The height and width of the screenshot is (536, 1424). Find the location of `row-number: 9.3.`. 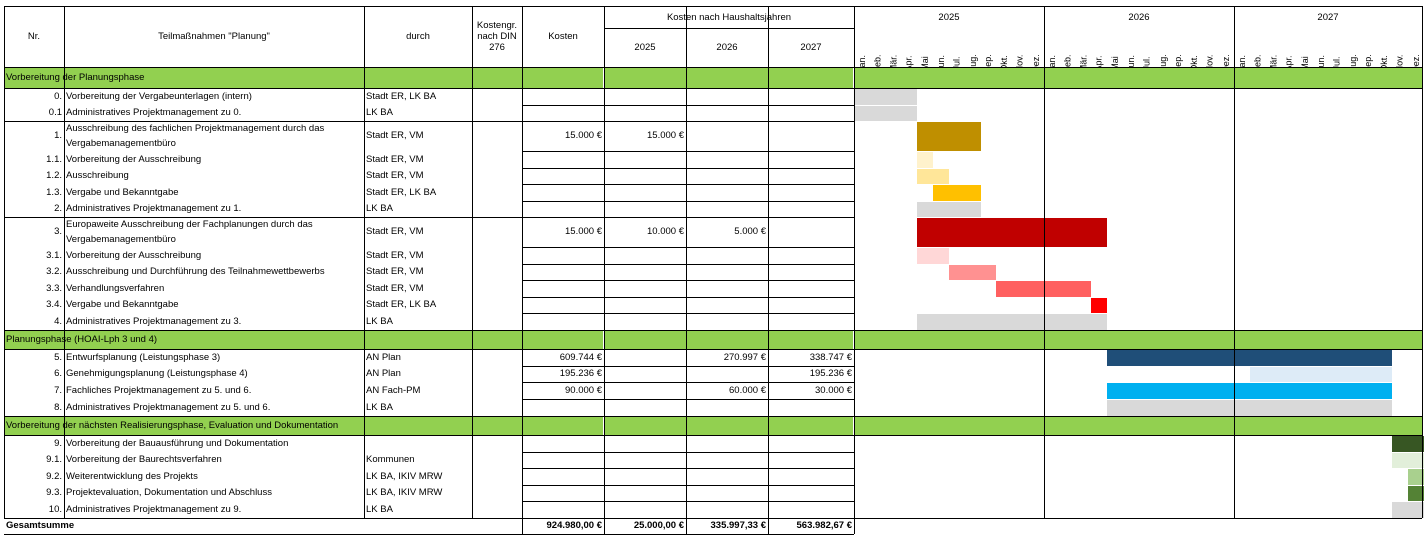

row-number: 9.3. is located at coordinates (54, 492).